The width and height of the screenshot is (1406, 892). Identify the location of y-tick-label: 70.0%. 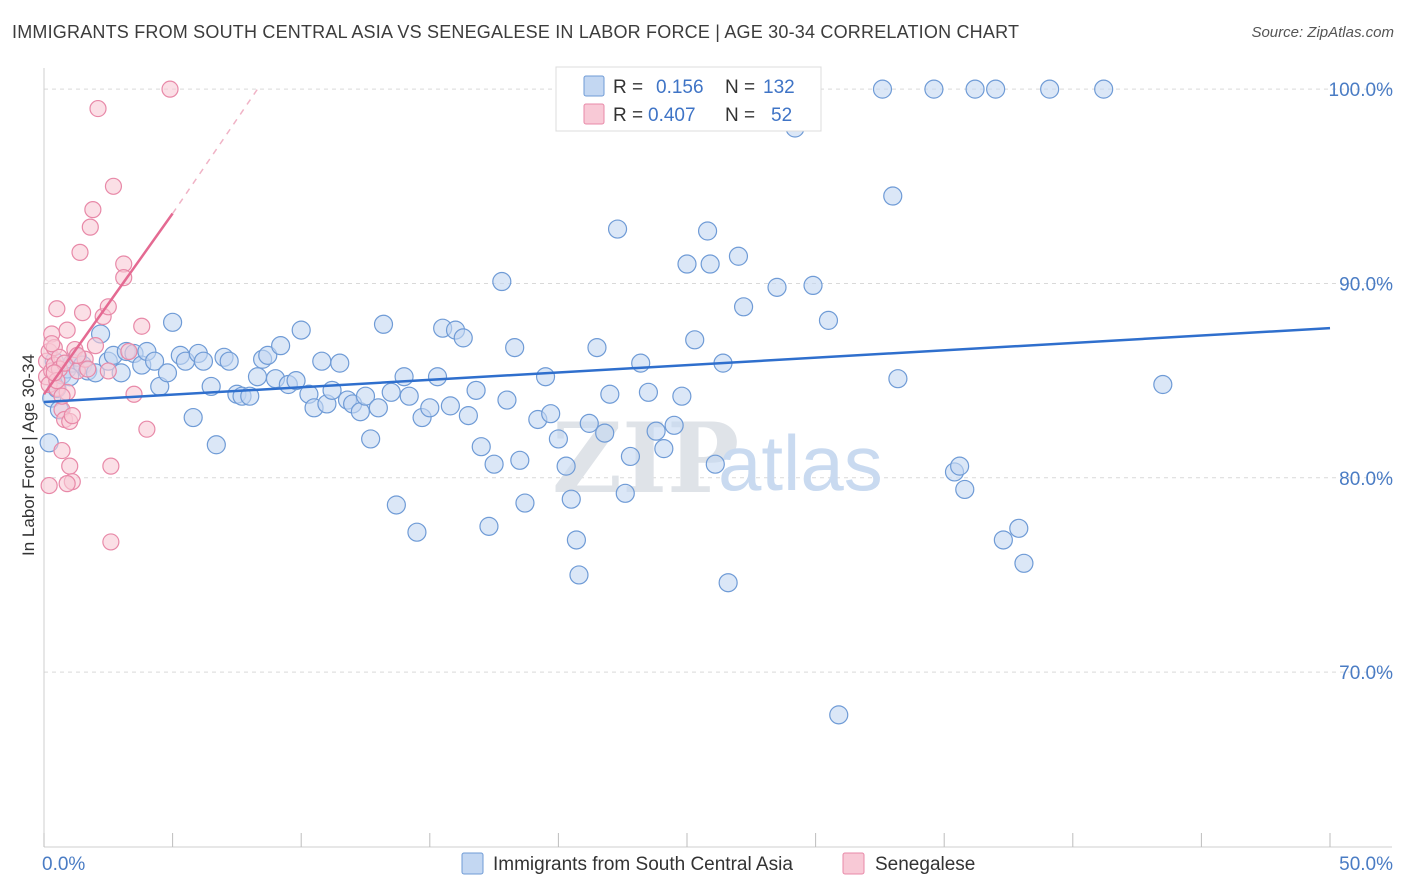
(1366, 673).